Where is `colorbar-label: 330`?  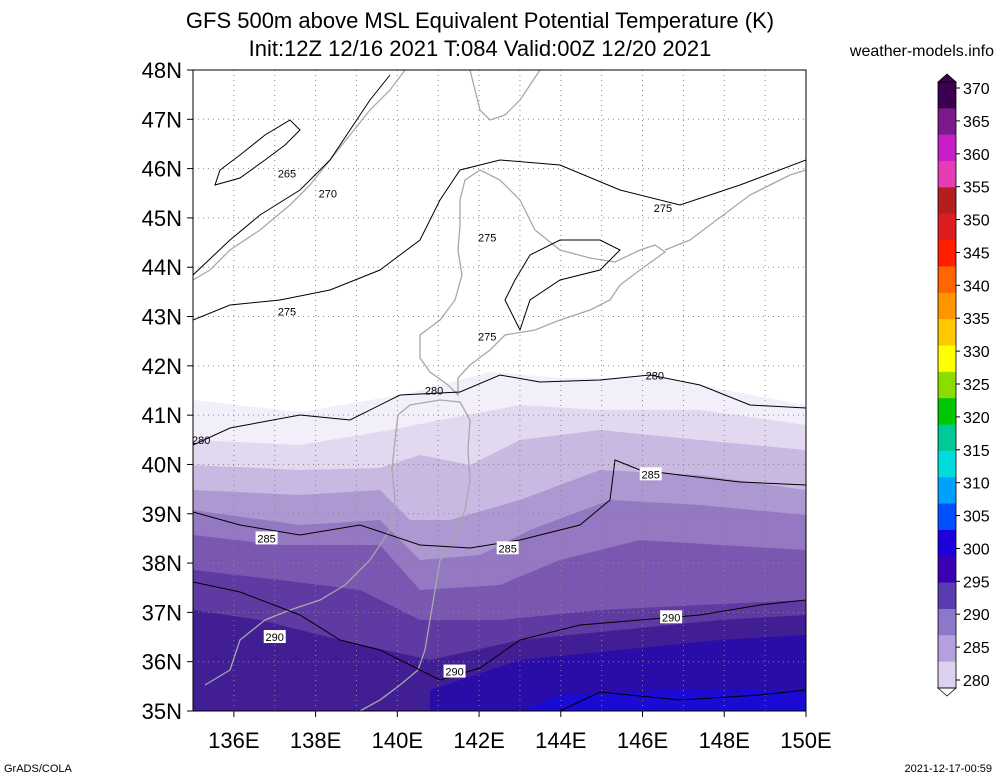 colorbar-label: 330 is located at coordinates (976, 352).